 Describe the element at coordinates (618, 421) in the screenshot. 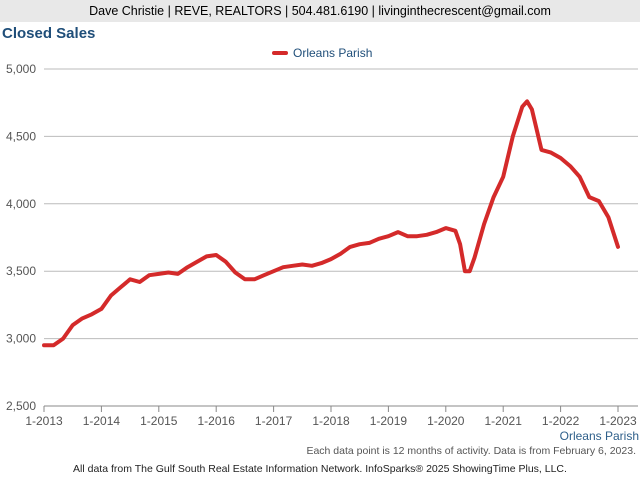

I see `x-tick-label: 1-2023` at that location.